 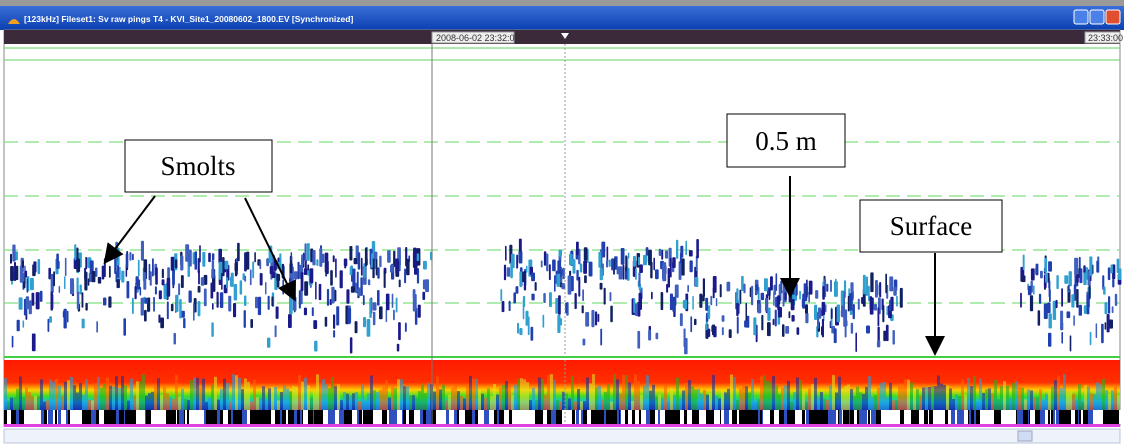 I want to click on maximize-button, so click(x=1097, y=17).